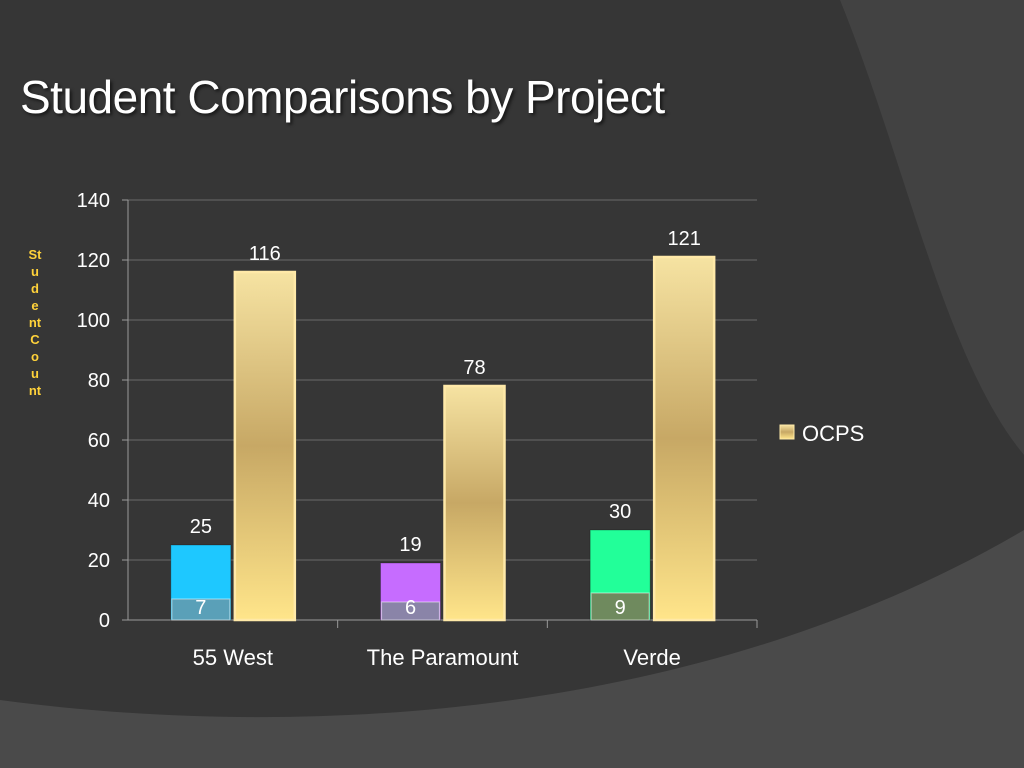 The width and height of the screenshot is (1024, 768). I want to click on data-label: 7, so click(200, 608).